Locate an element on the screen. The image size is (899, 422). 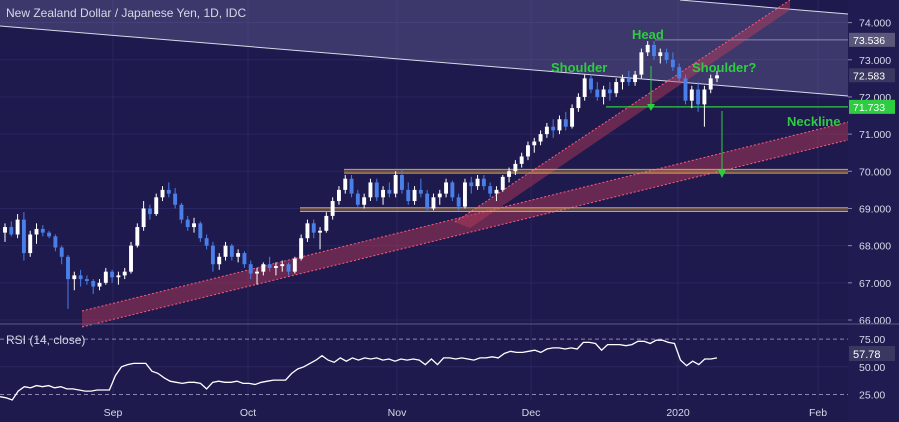
price-tick-label: 73.000 is located at coordinates (875, 61).